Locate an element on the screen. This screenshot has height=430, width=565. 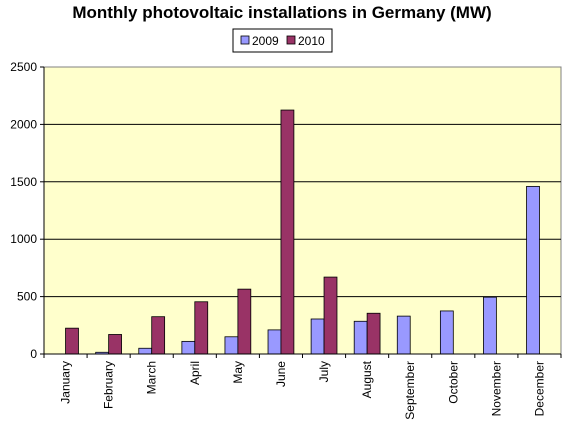
x-tick-label: October is located at coordinates (453, 382).